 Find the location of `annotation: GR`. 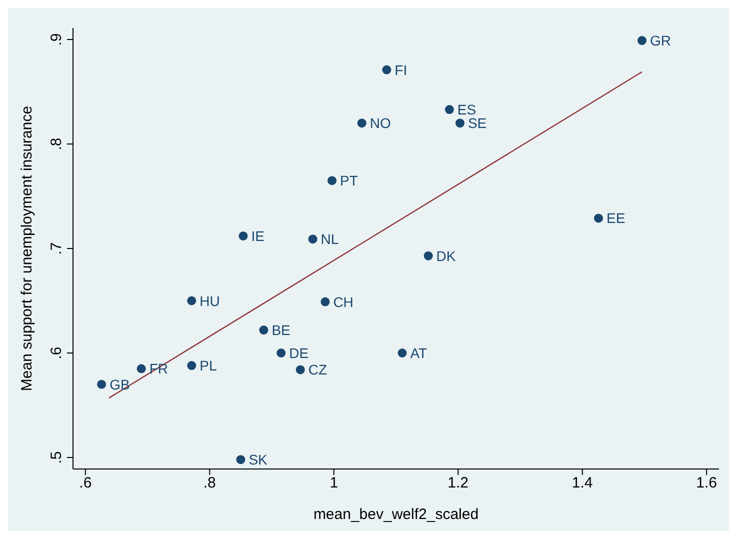

annotation: GR is located at coordinates (660, 40).